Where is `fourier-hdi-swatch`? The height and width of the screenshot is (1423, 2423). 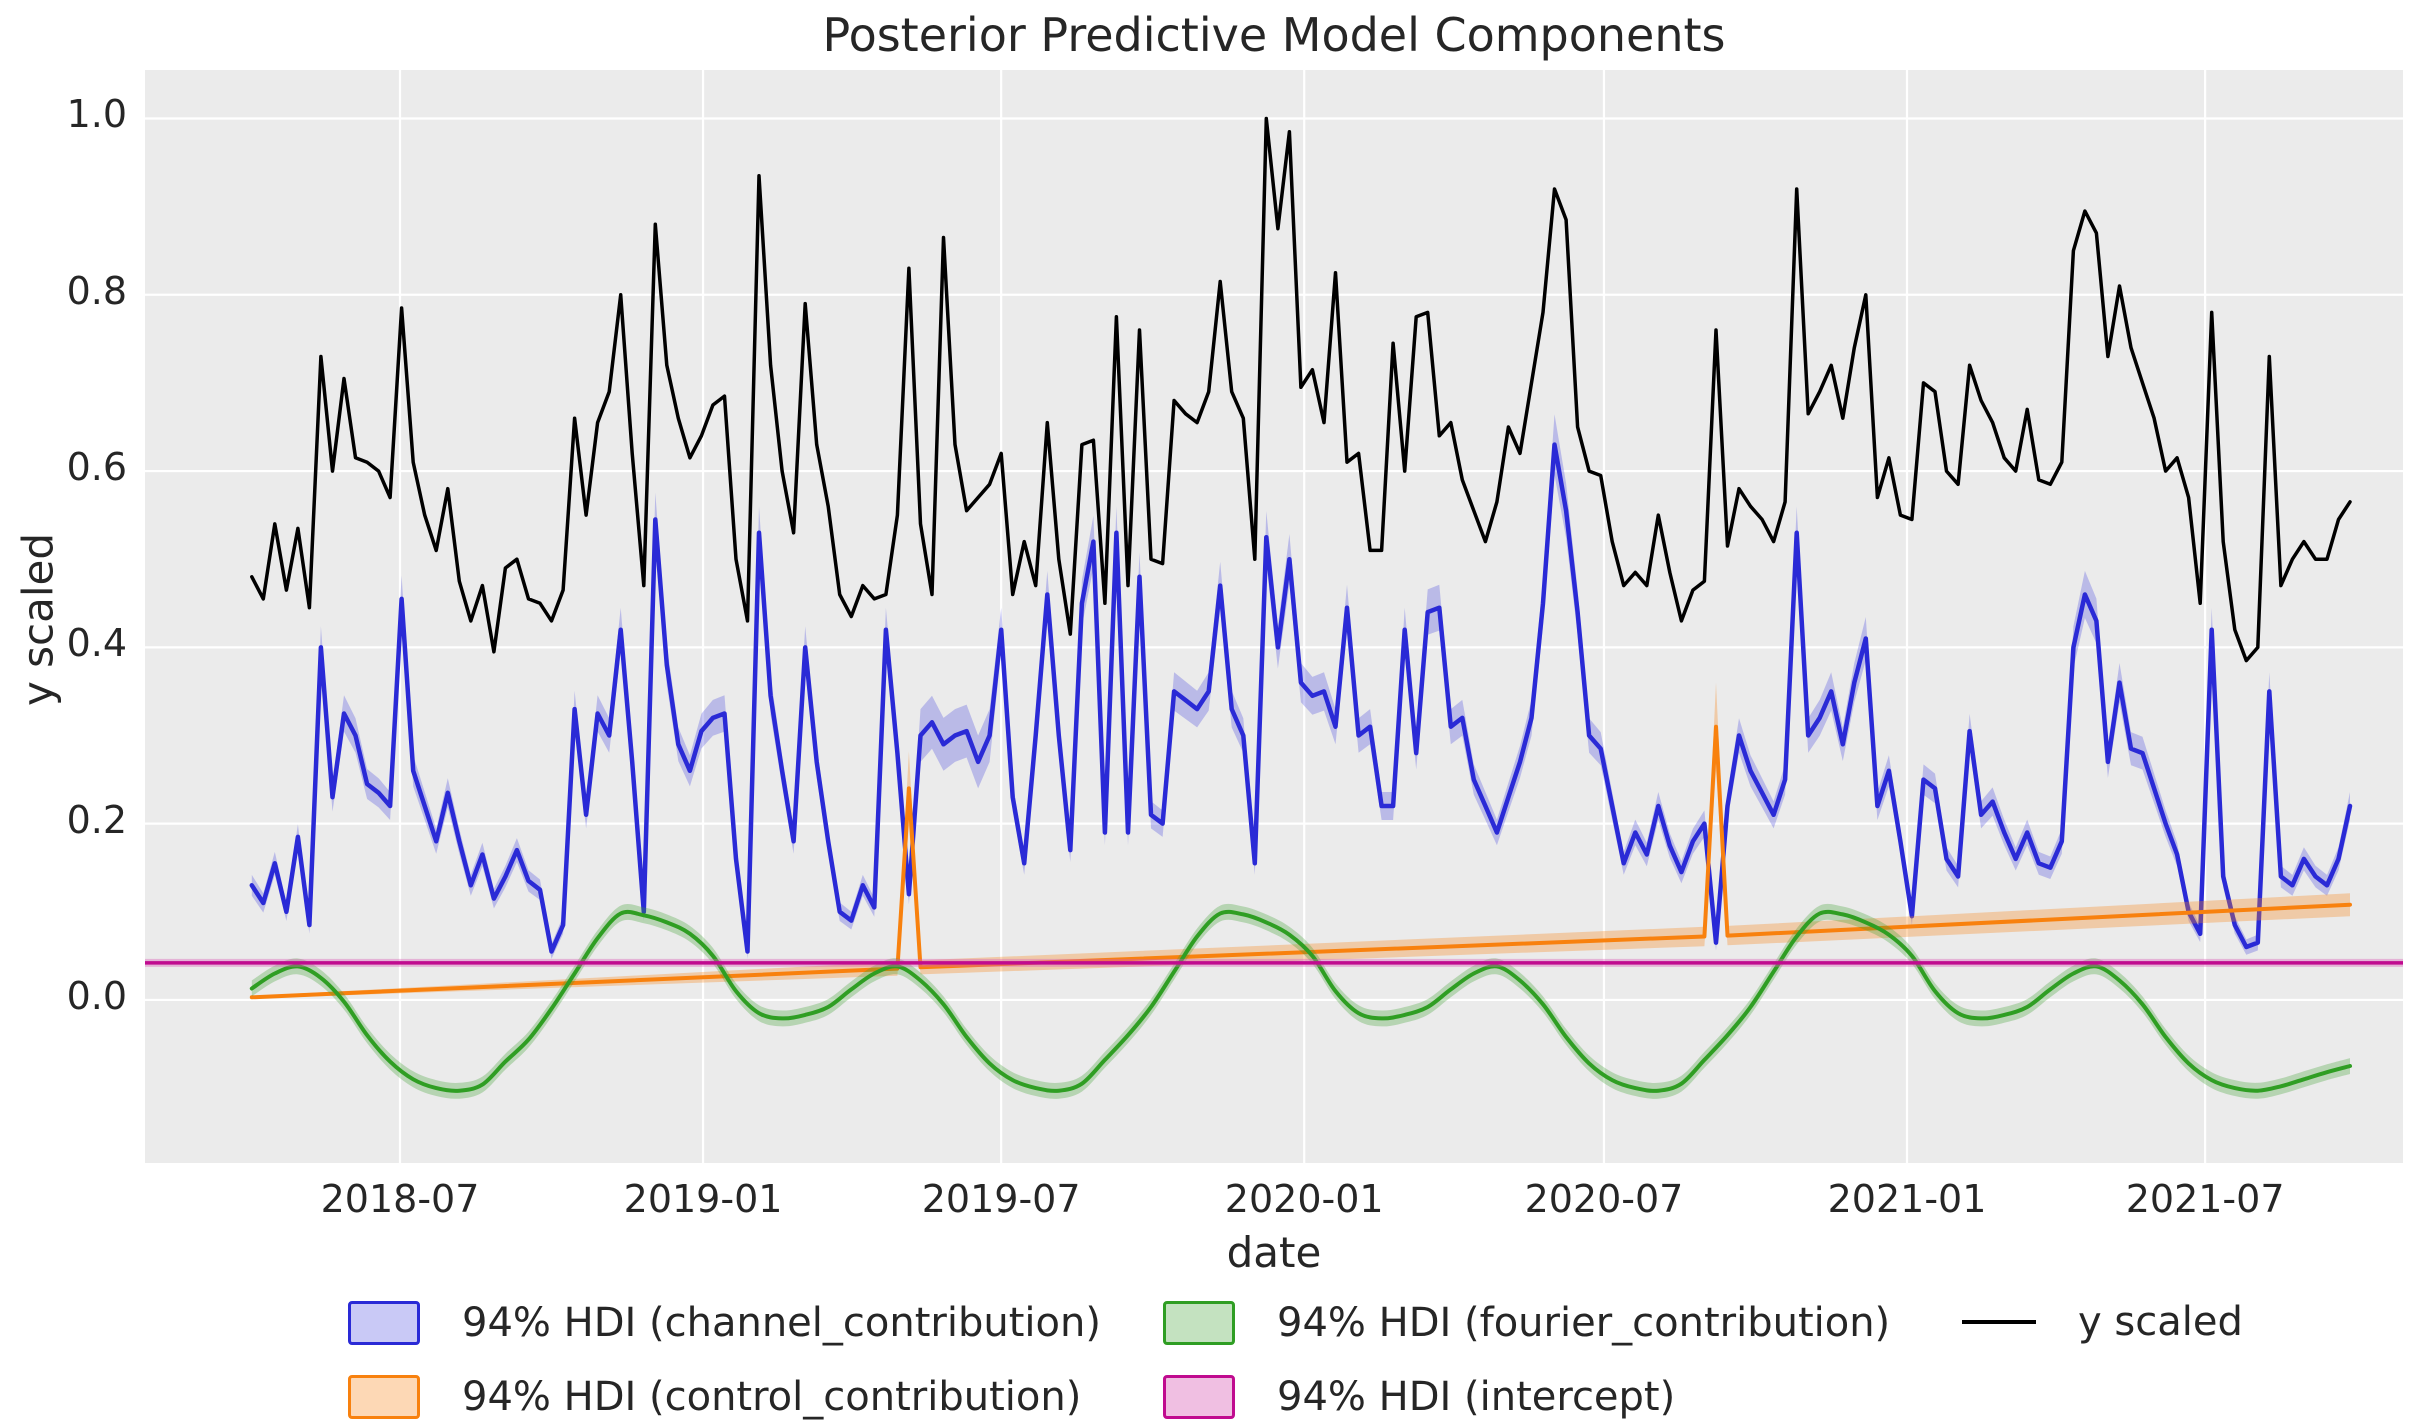
fourier-hdi-swatch is located at coordinates (1199, 1323).